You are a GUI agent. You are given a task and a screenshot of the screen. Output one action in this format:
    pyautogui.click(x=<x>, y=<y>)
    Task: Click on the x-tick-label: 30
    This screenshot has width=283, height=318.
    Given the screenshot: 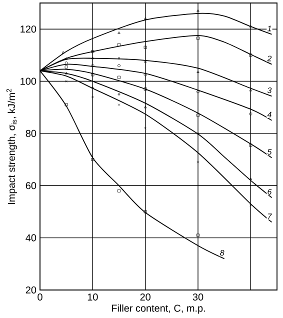 What is the action you would take?
    pyautogui.click(x=198, y=297)
    